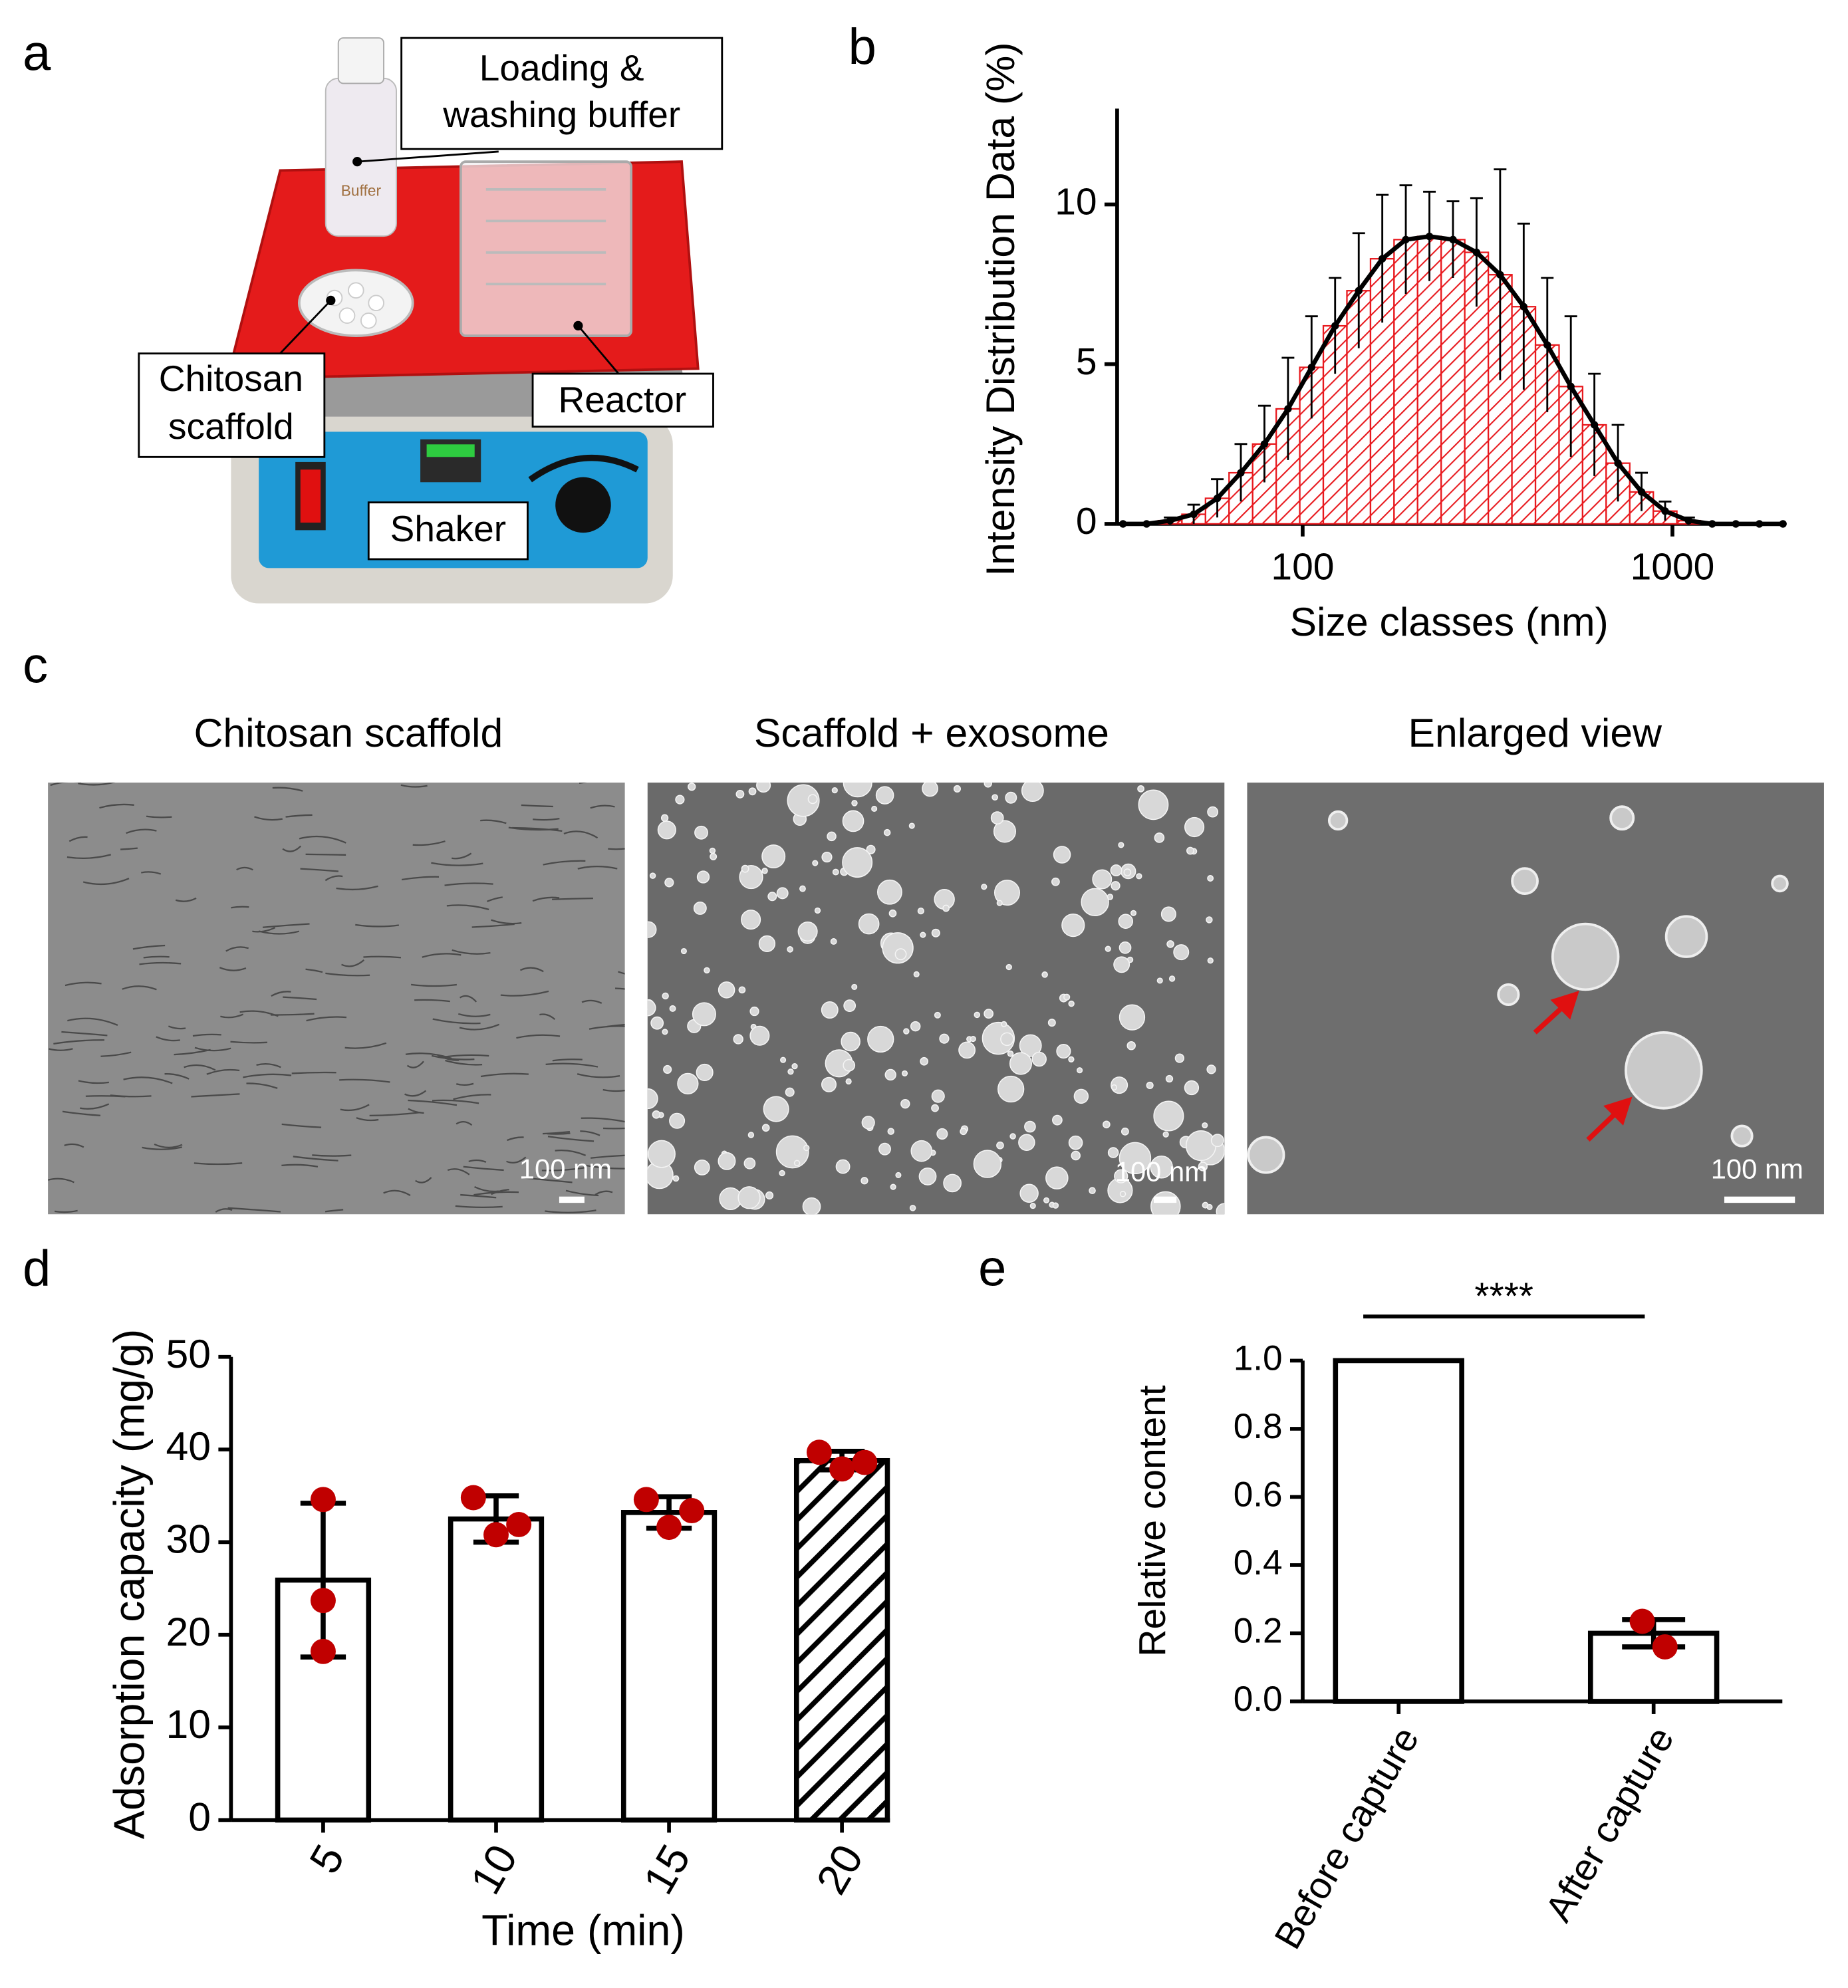  I want to click on x-tick-label: After capture, so click(1609, 1824).